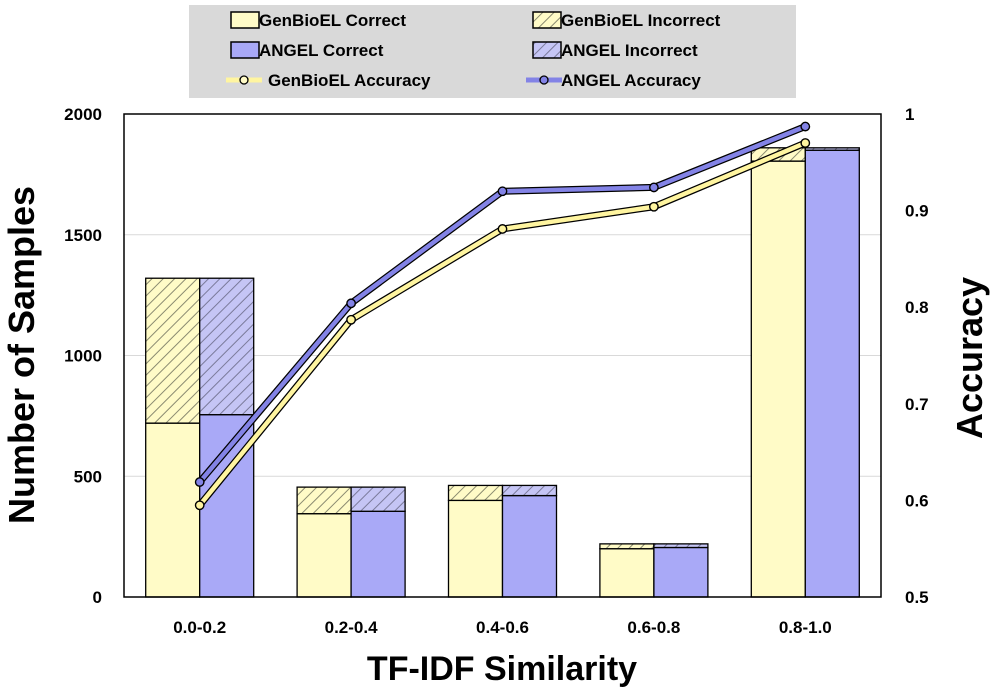 The width and height of the screenshot is (997, 692). Describe the element at coordinates (917, 597) in the screenshot. I see `y2-tick-label: 0.5` at that location.